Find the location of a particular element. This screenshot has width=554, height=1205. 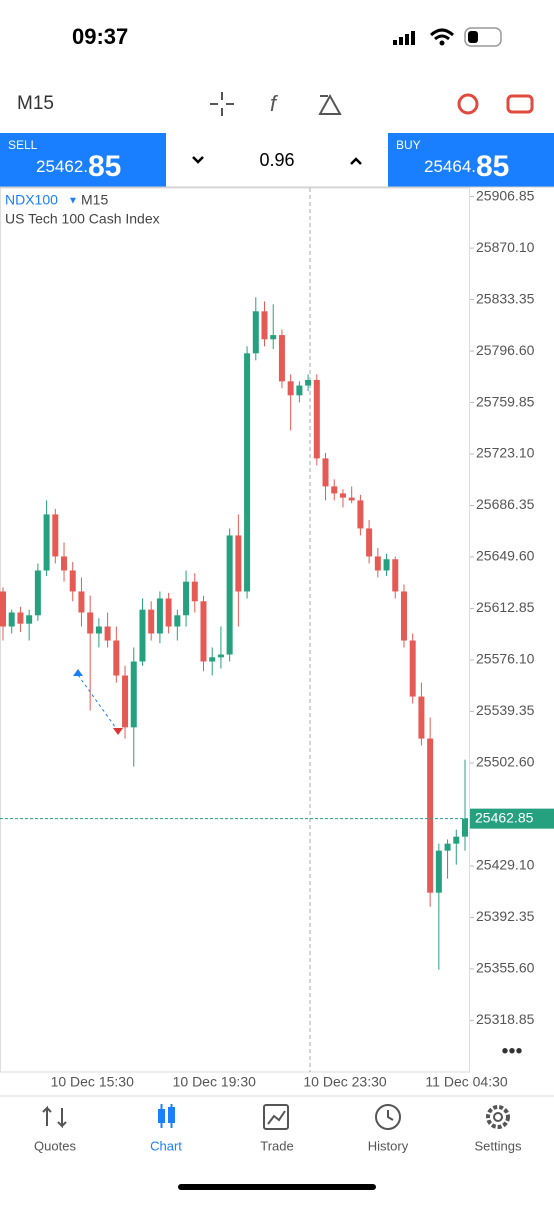

status-icons is located at coordinates (447, 37).